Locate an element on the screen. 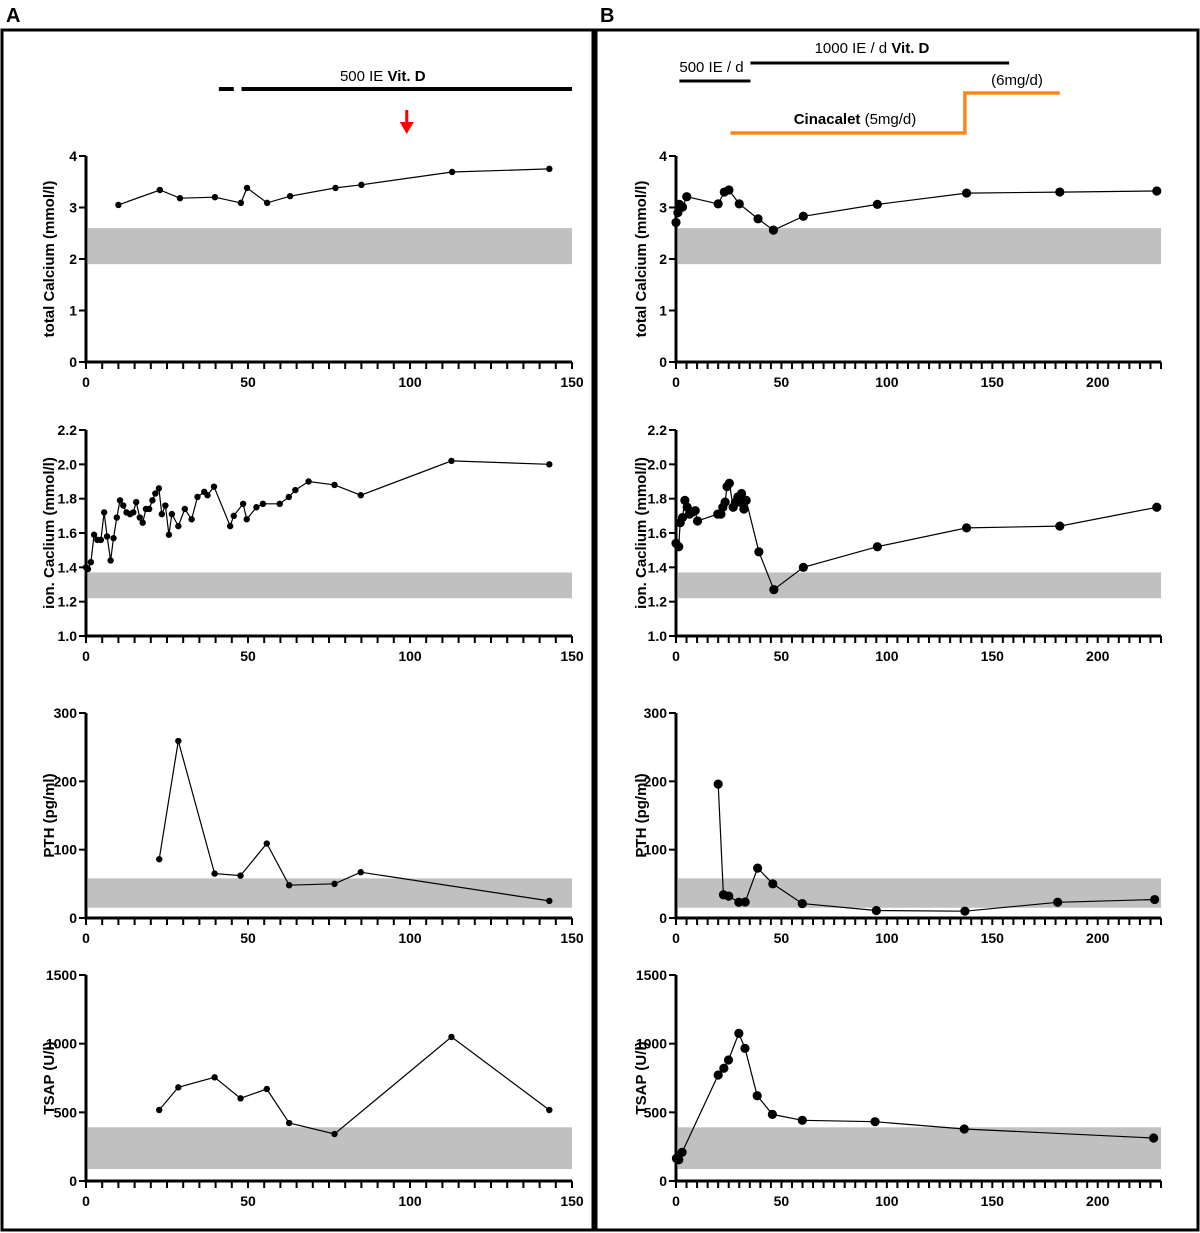 The height and width of the screenshot is (1233, 1200). cinacalcet-6mg-label: (6mg/d) is located at coordinates (1017, 80).